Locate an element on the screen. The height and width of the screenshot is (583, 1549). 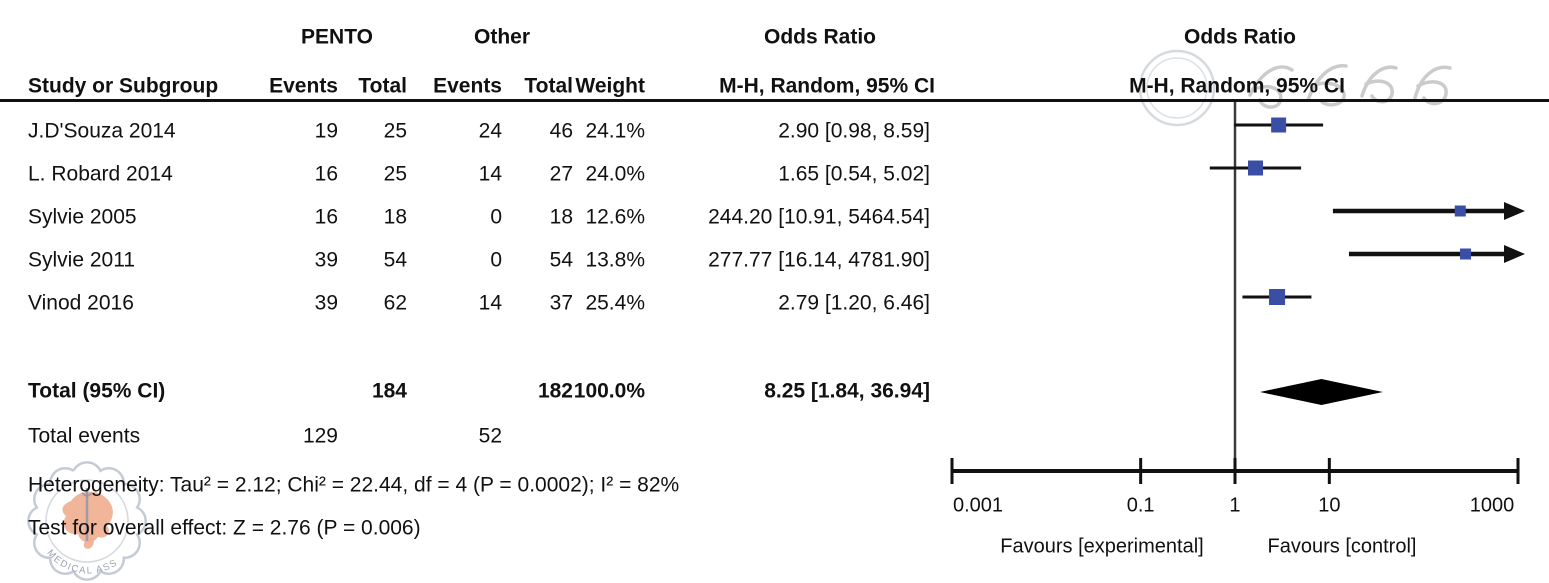
null-effect-line is located at coordinates (1235, 286).